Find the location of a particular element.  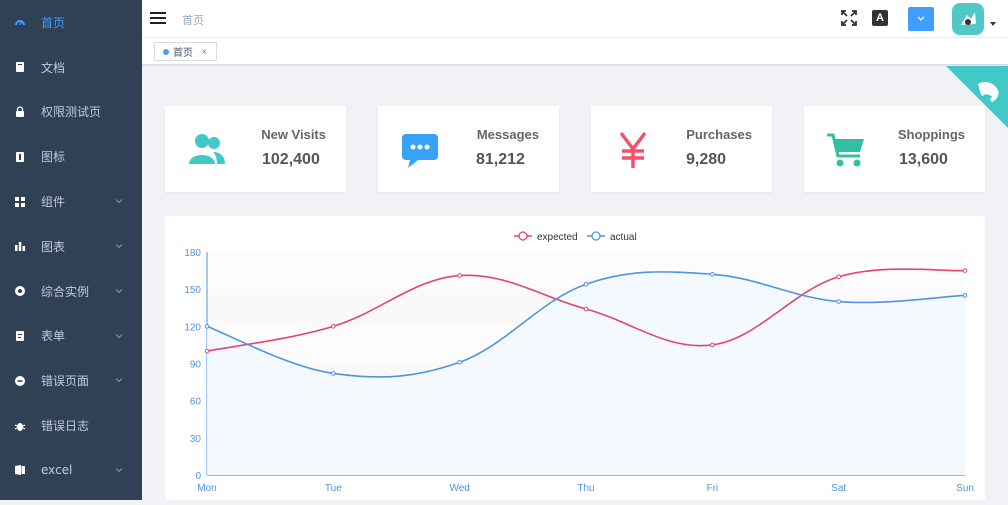

card-panel-messages: Messages 81,212 is located at coordinates (468, 149).